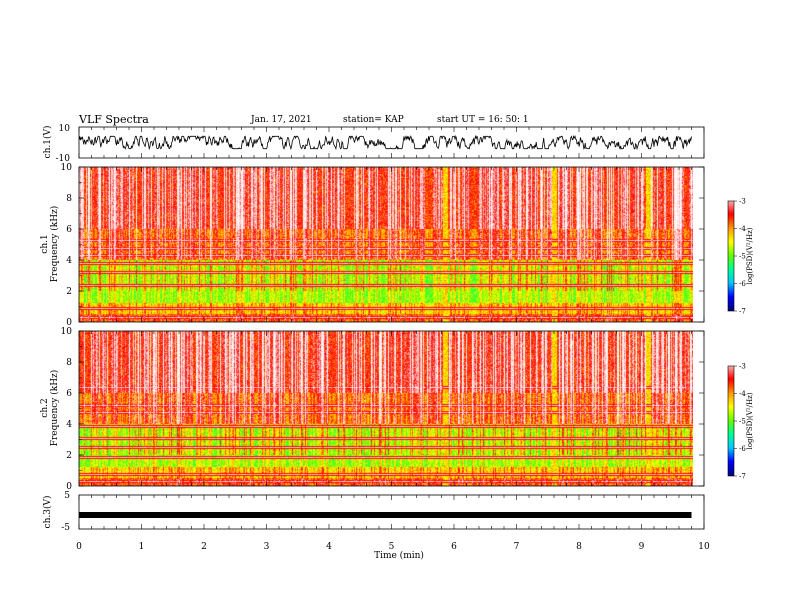 Image resolution: width=792 pixels, height=612 pixels. I want to click on x-tick-label-10: 10, so click(704, 547).